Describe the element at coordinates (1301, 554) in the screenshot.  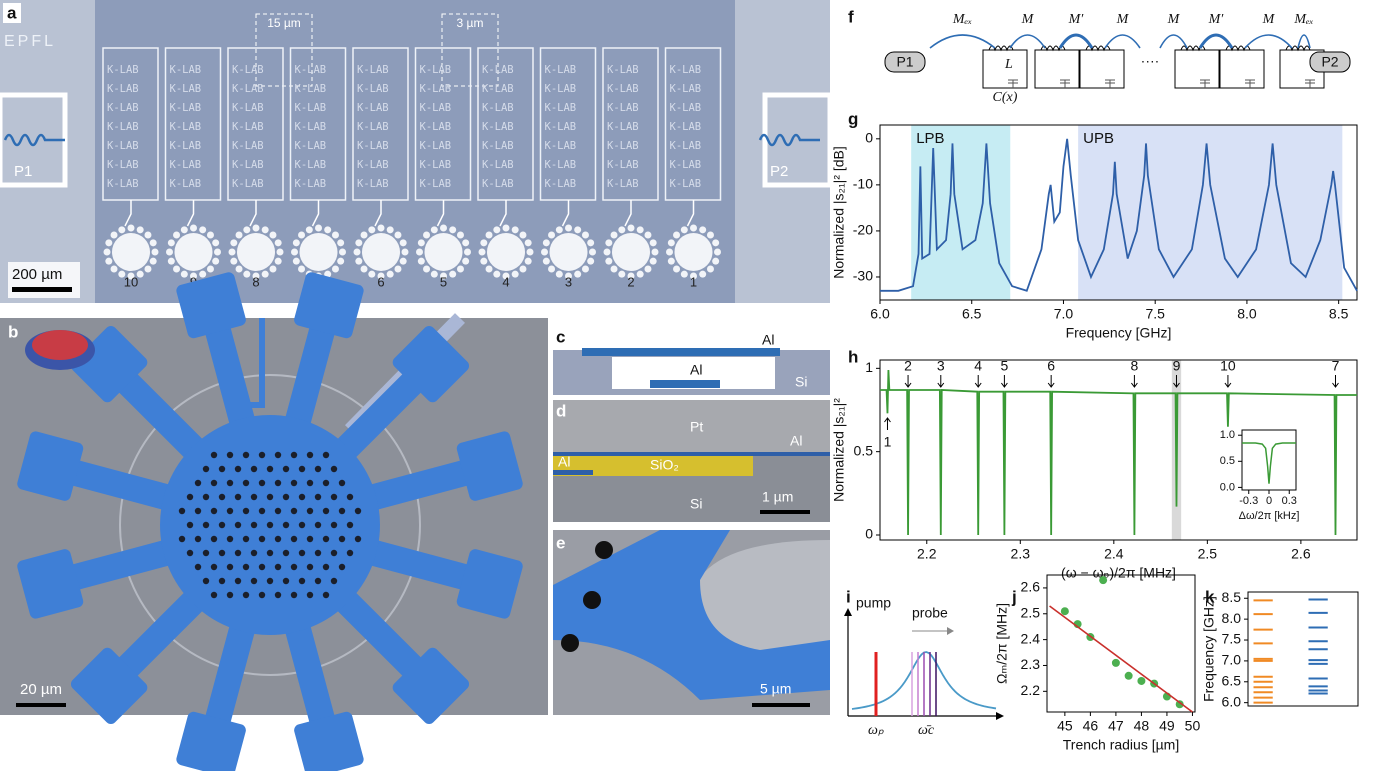
I see `x-tick-label: 2.6` at that location.